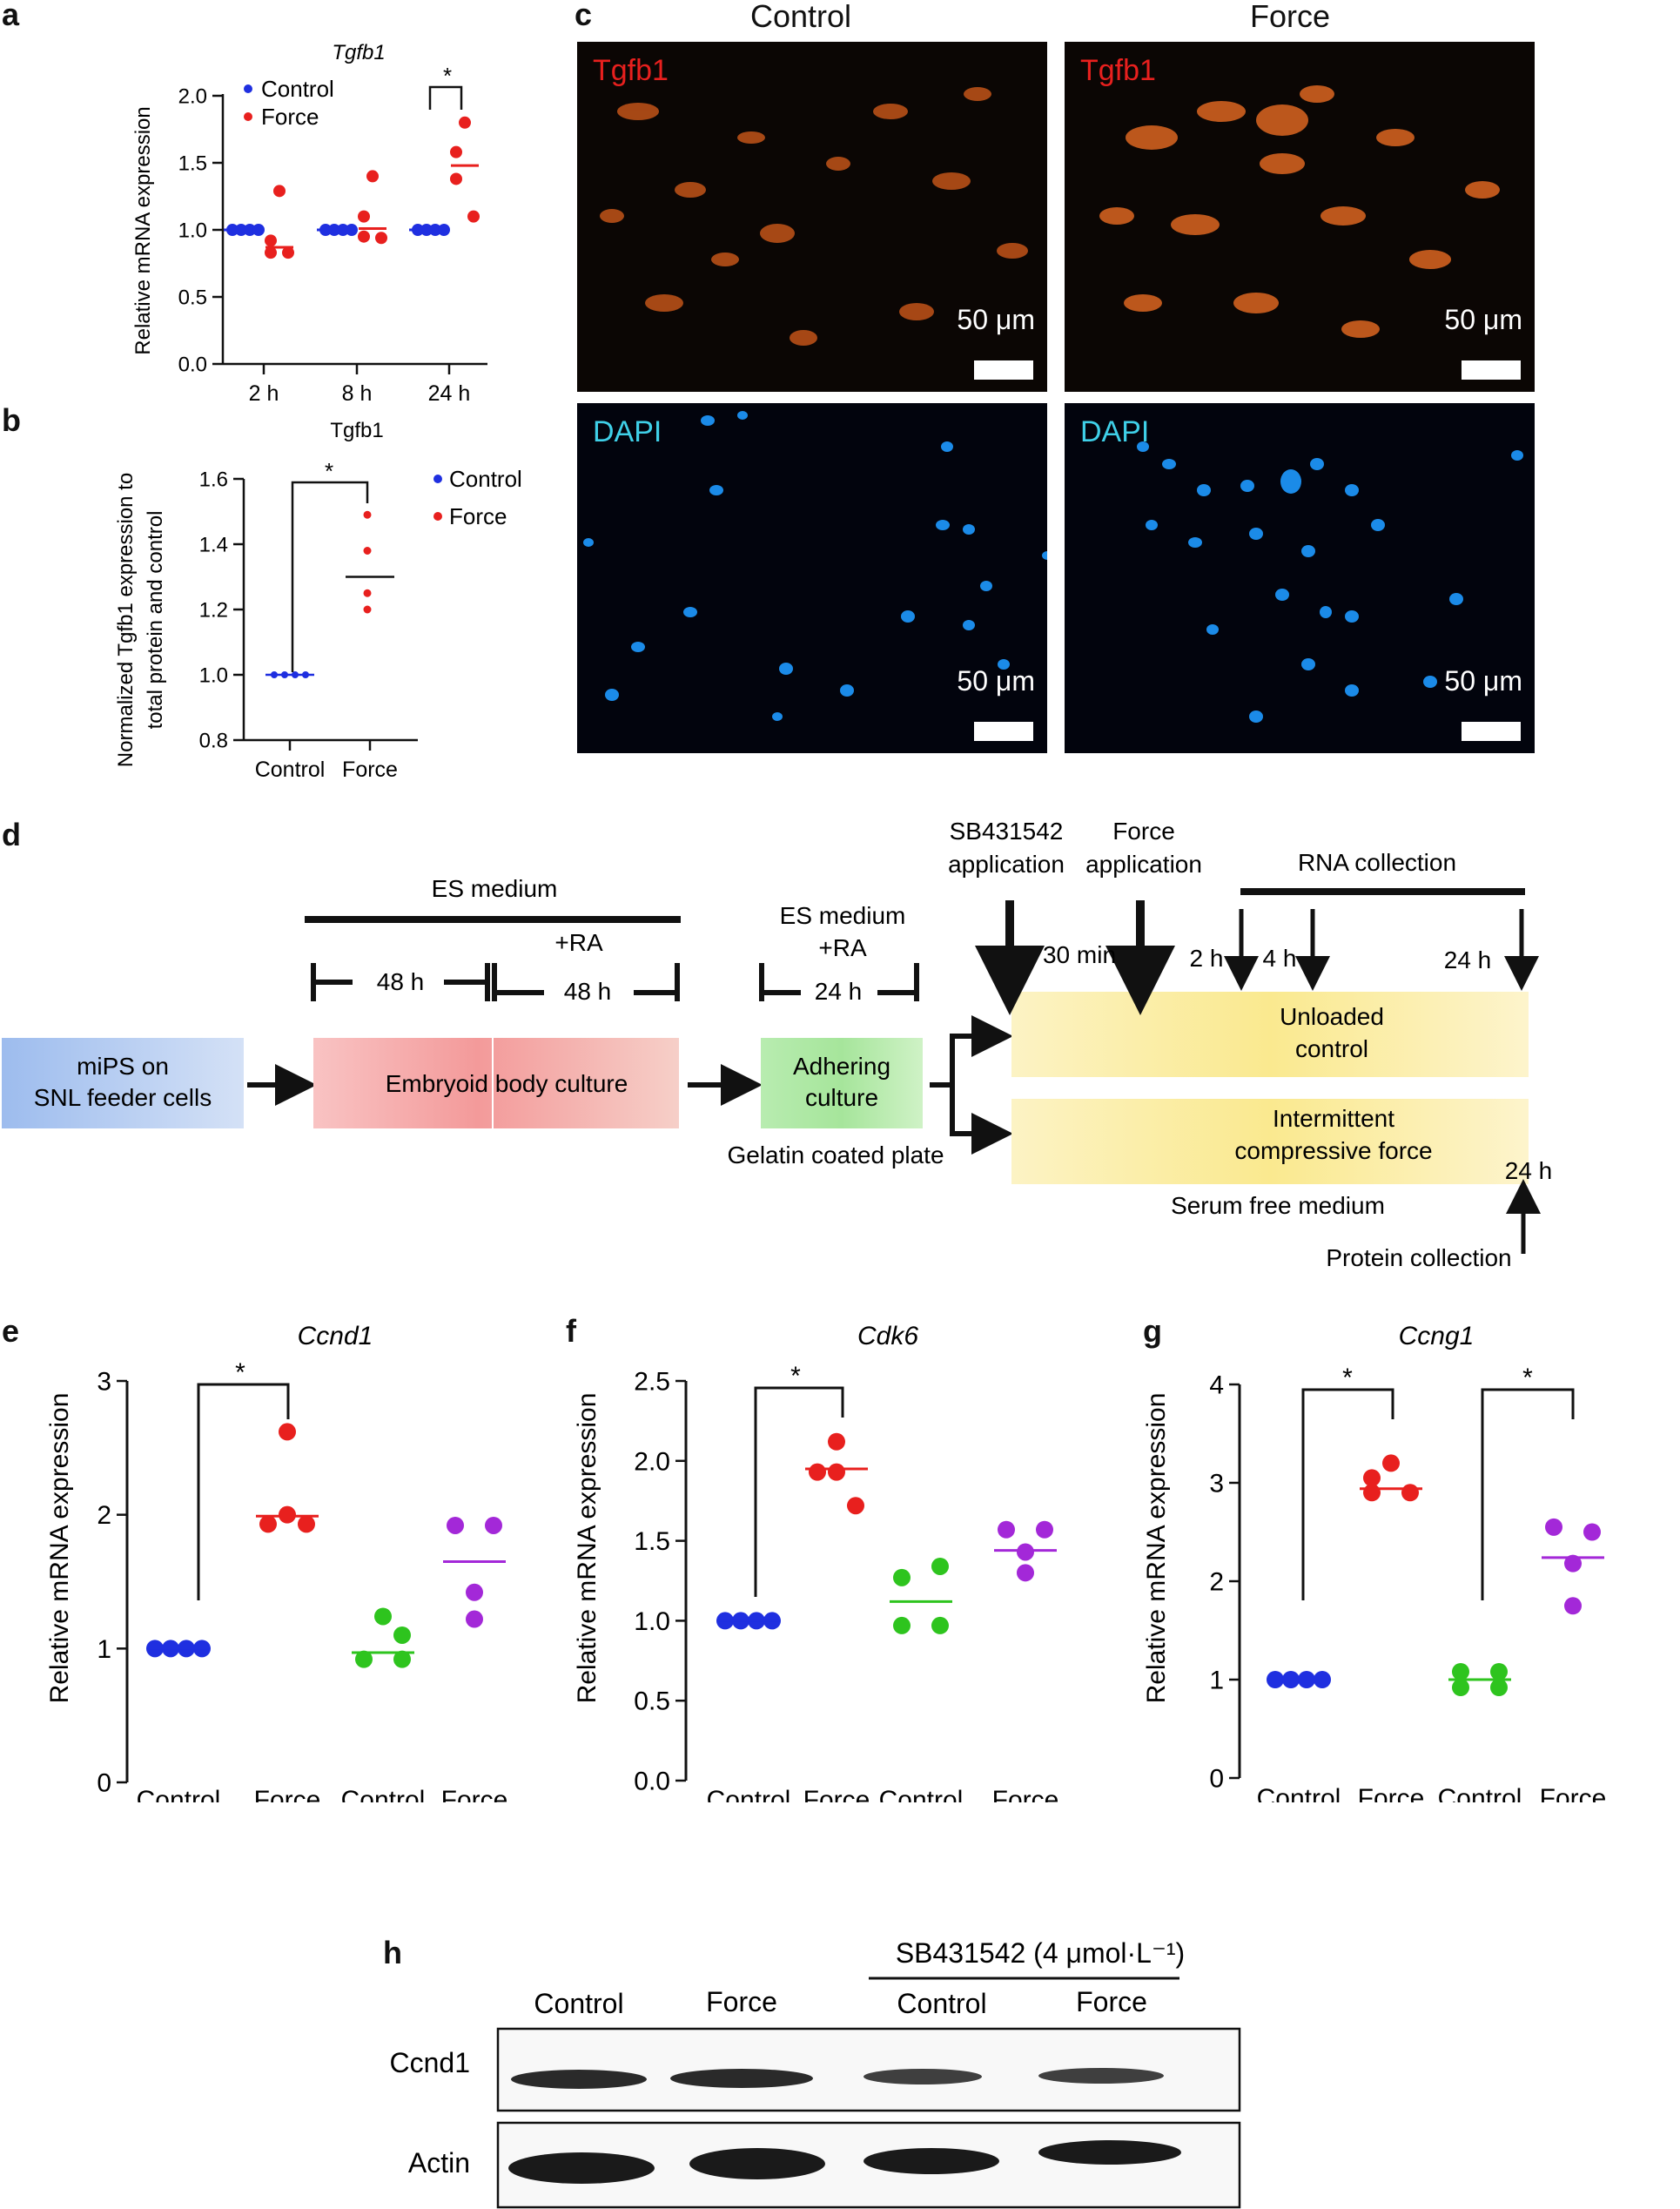 Image resolution: width=1680 pixels, height=2209 pixels. What do you see at coordinates (329, 471) in the screenshot?
I see `chart-b-star: *` at bounding box center [329, 471].